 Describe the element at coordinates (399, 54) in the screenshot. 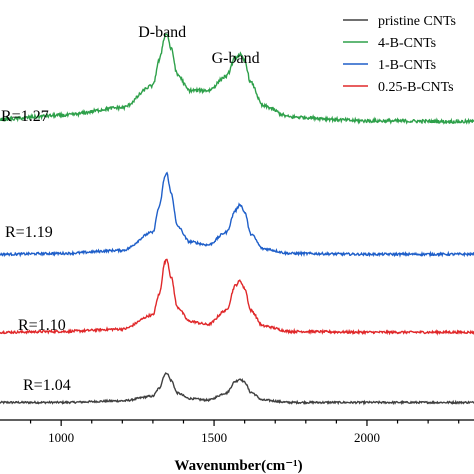

I see `legend: pristine CNTs 4-B-CNTs 1-B-CNTs 0.25-B-CNTs` at that location.